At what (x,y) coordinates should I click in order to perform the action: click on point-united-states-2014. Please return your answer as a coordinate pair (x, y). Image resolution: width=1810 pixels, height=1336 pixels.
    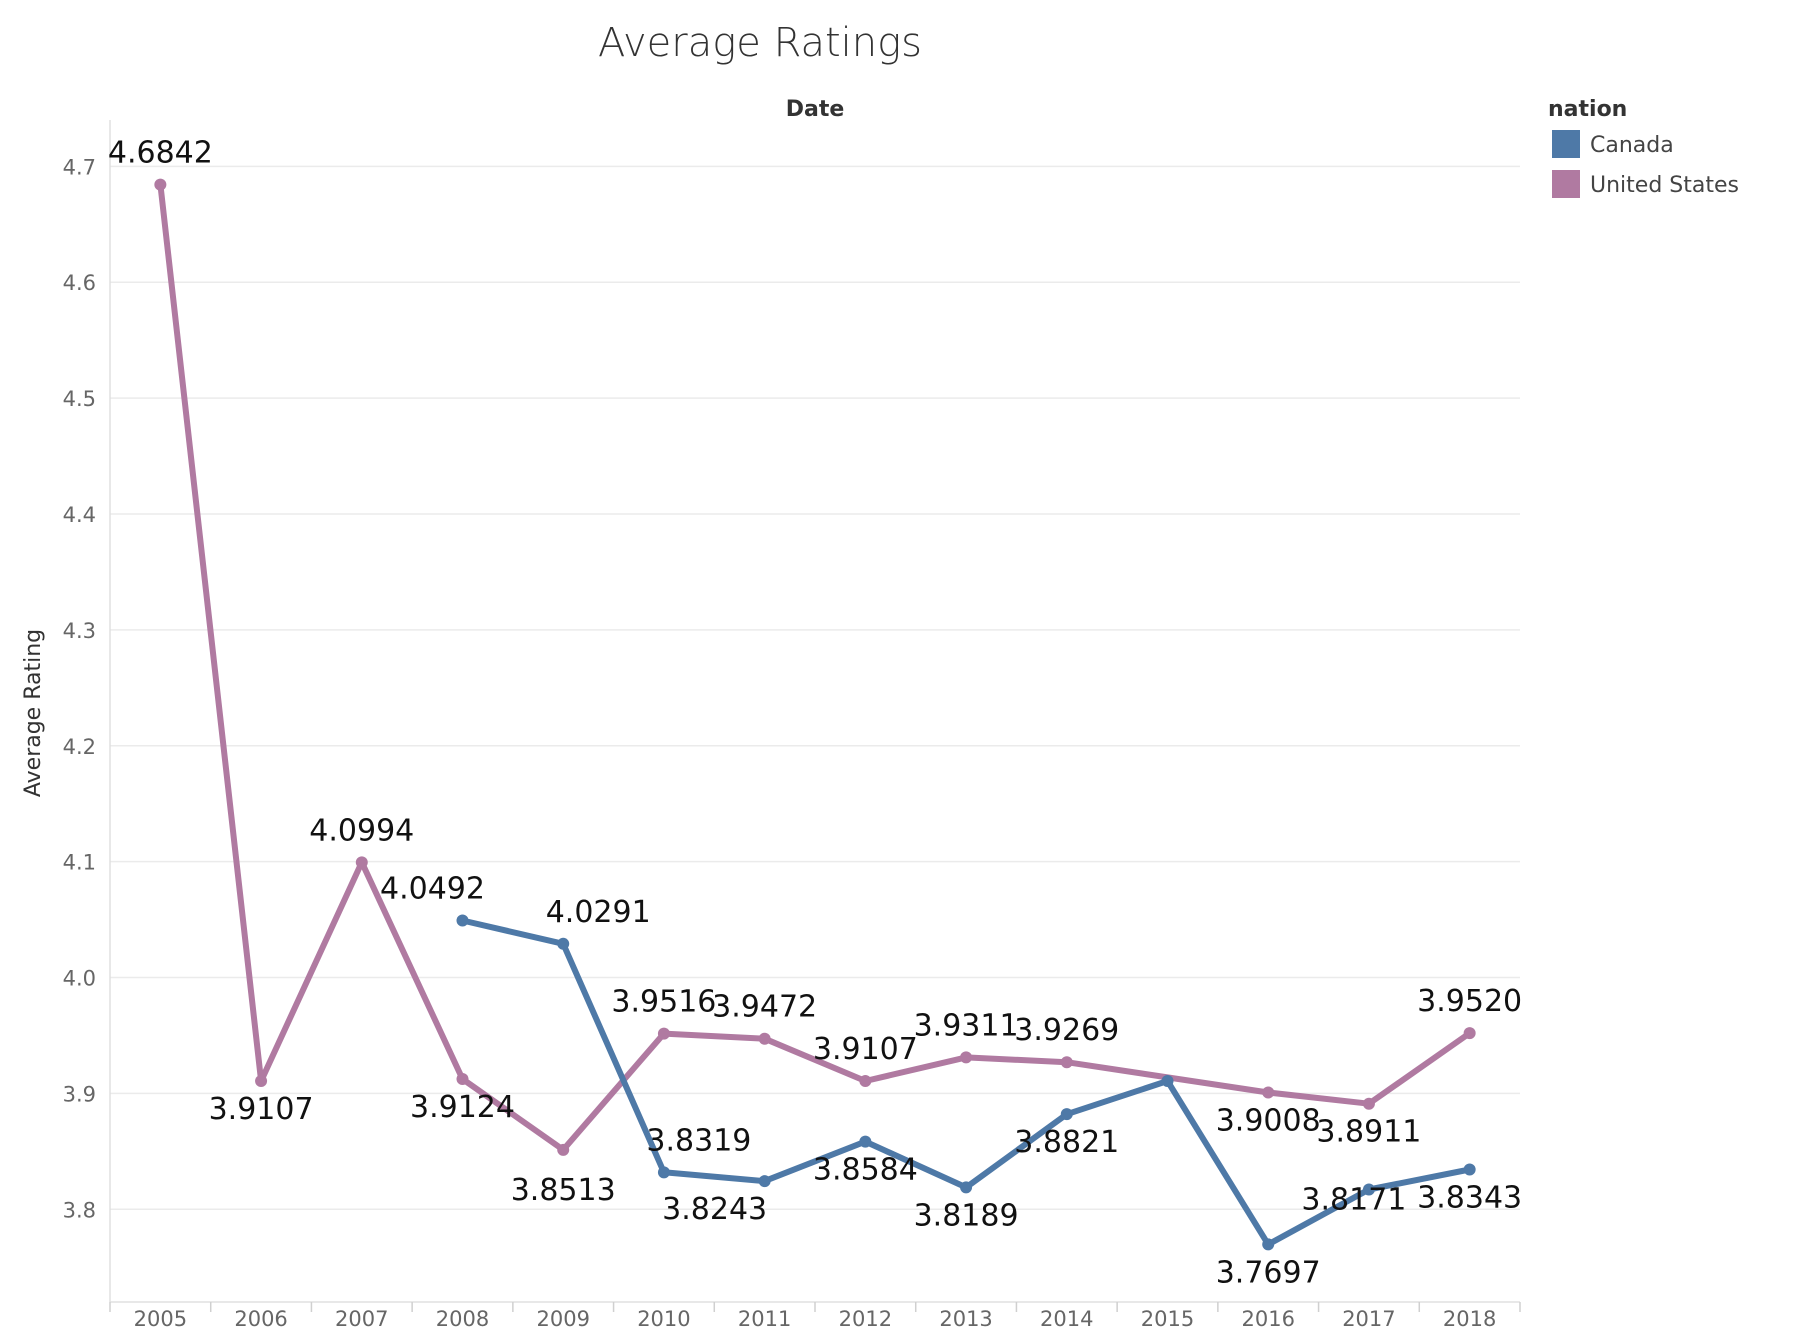
    Looking at the image, I should click on (1066, 1062).